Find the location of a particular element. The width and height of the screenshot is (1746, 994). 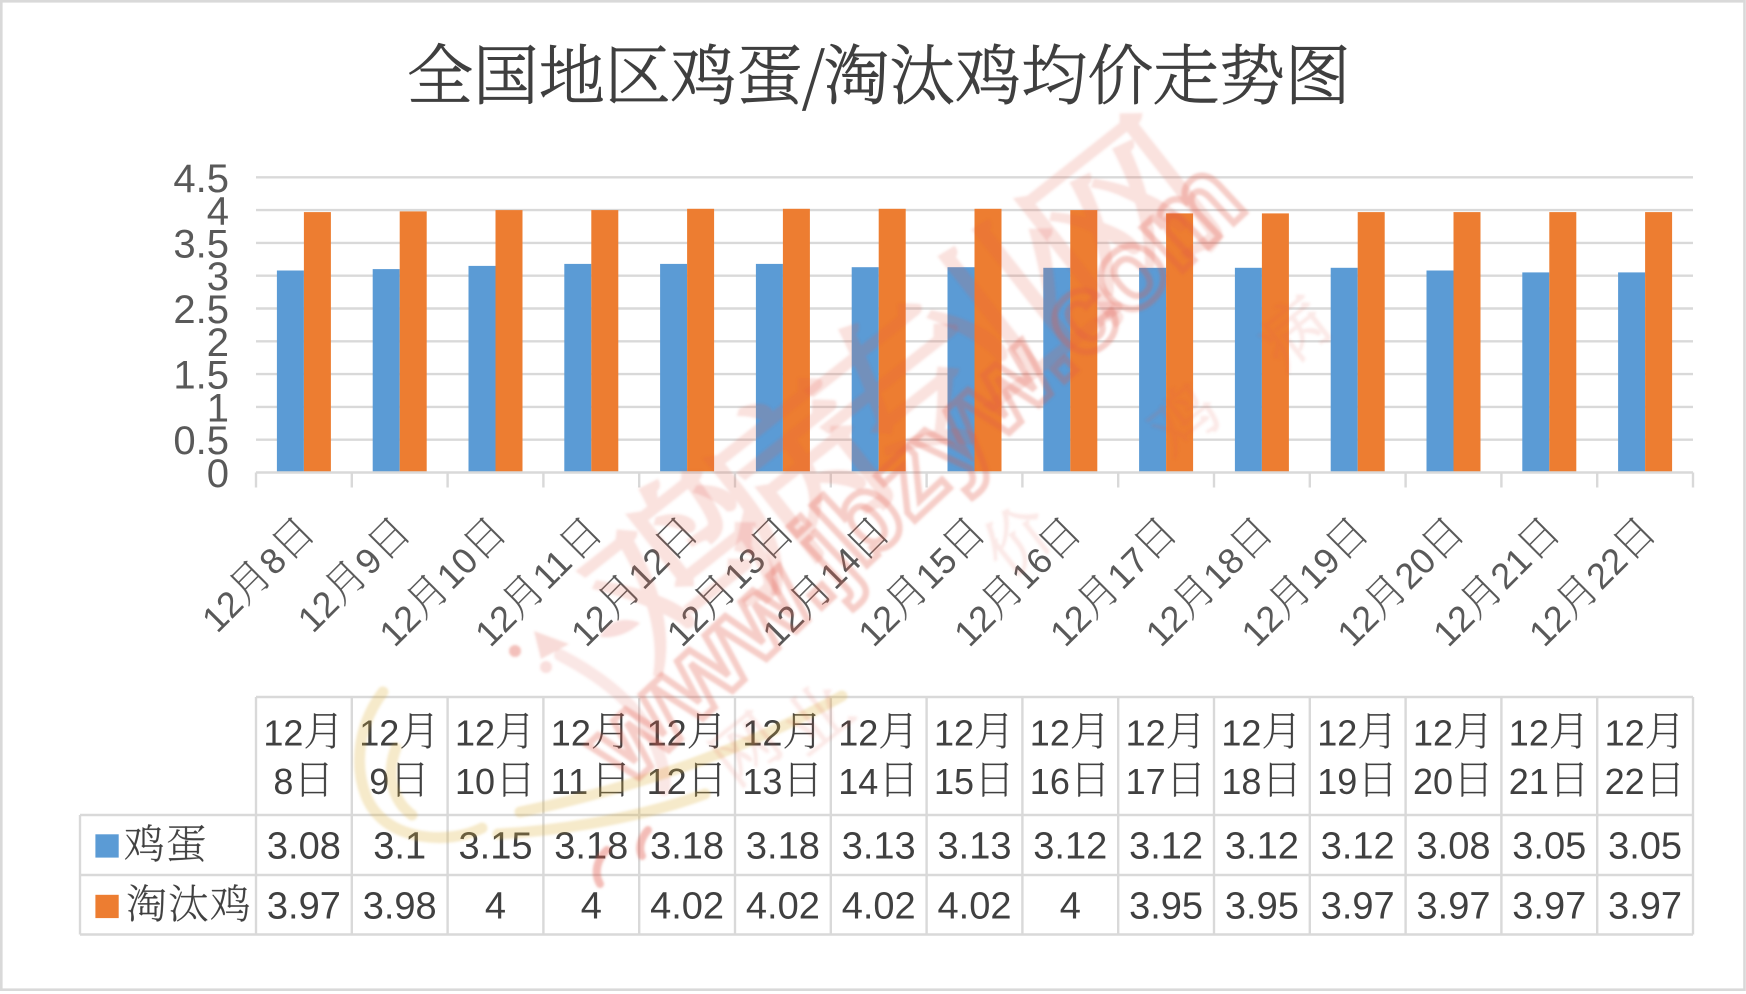

svg-text: 3.5 is located at coordinates (201, 244).